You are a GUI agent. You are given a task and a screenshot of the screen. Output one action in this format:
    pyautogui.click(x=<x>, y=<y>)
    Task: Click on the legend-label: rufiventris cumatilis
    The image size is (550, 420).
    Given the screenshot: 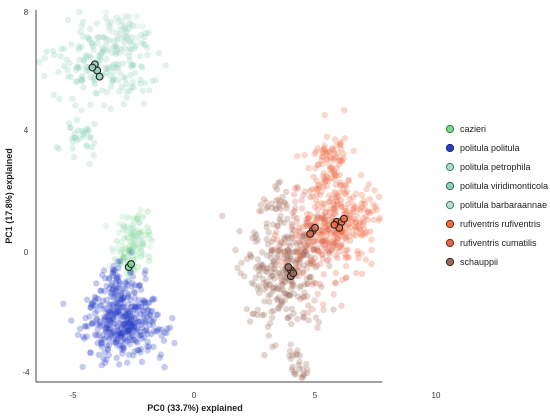 What is the action you would take?
    pyautogui.click(x=498, y=243)
    